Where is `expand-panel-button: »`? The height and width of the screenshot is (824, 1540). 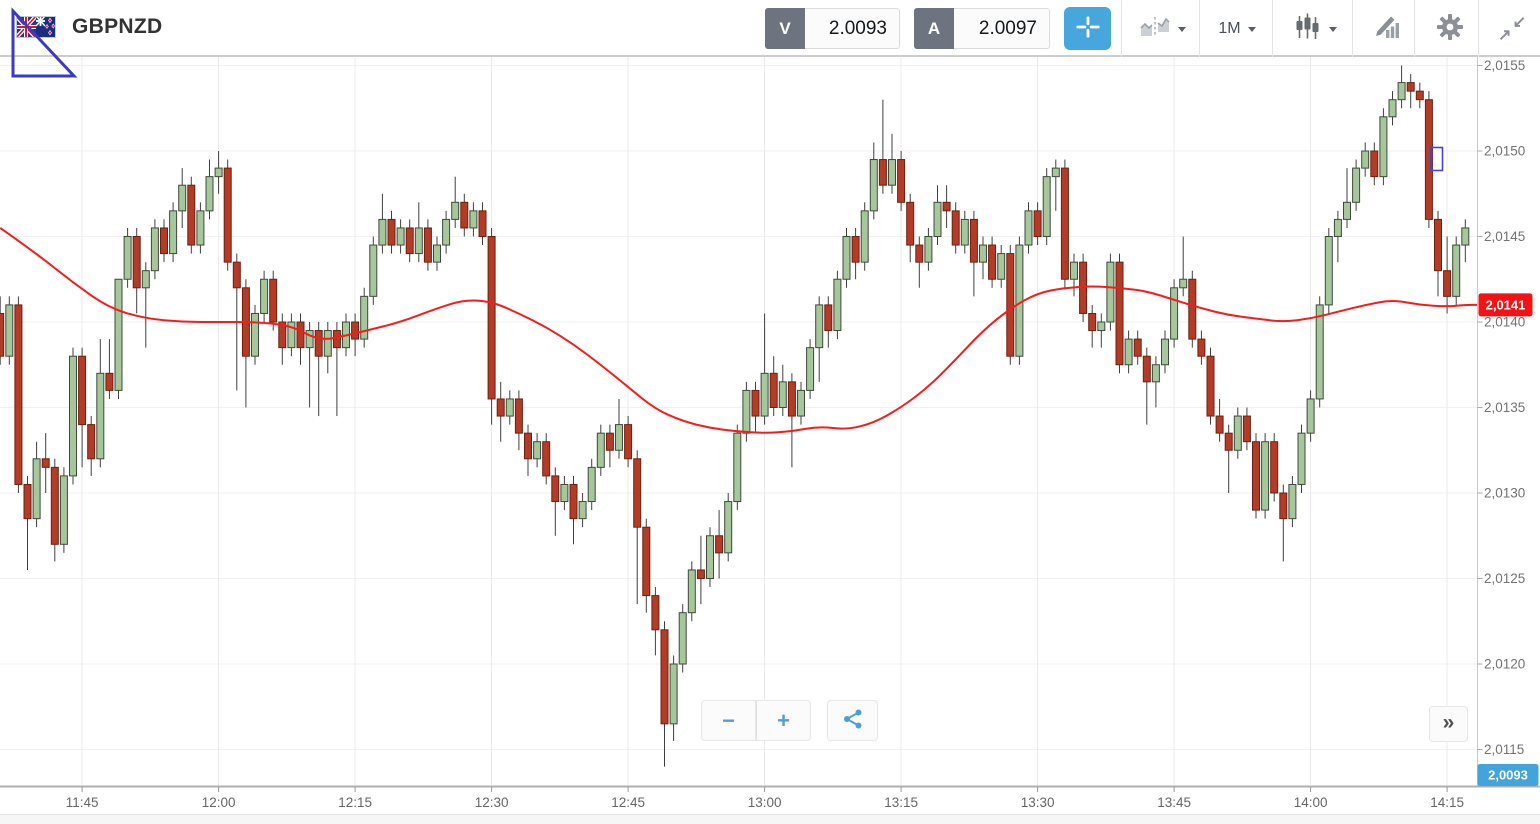 expand-panel-button: » is located at coordinates (1448, 724).